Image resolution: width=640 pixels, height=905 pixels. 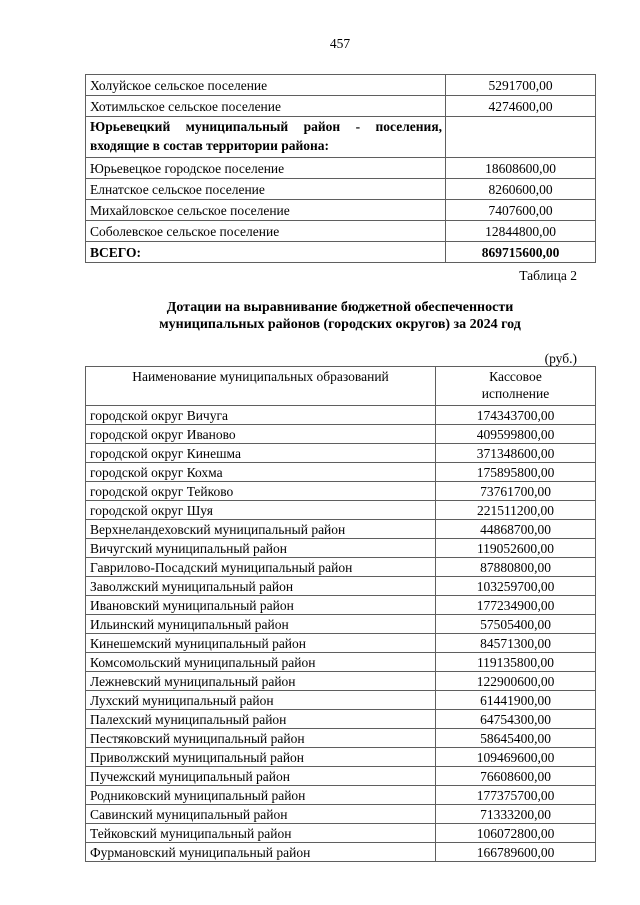 I want to click on table-row-total: ВСЕГО: 869715600,00, so click(x=340, y=252).